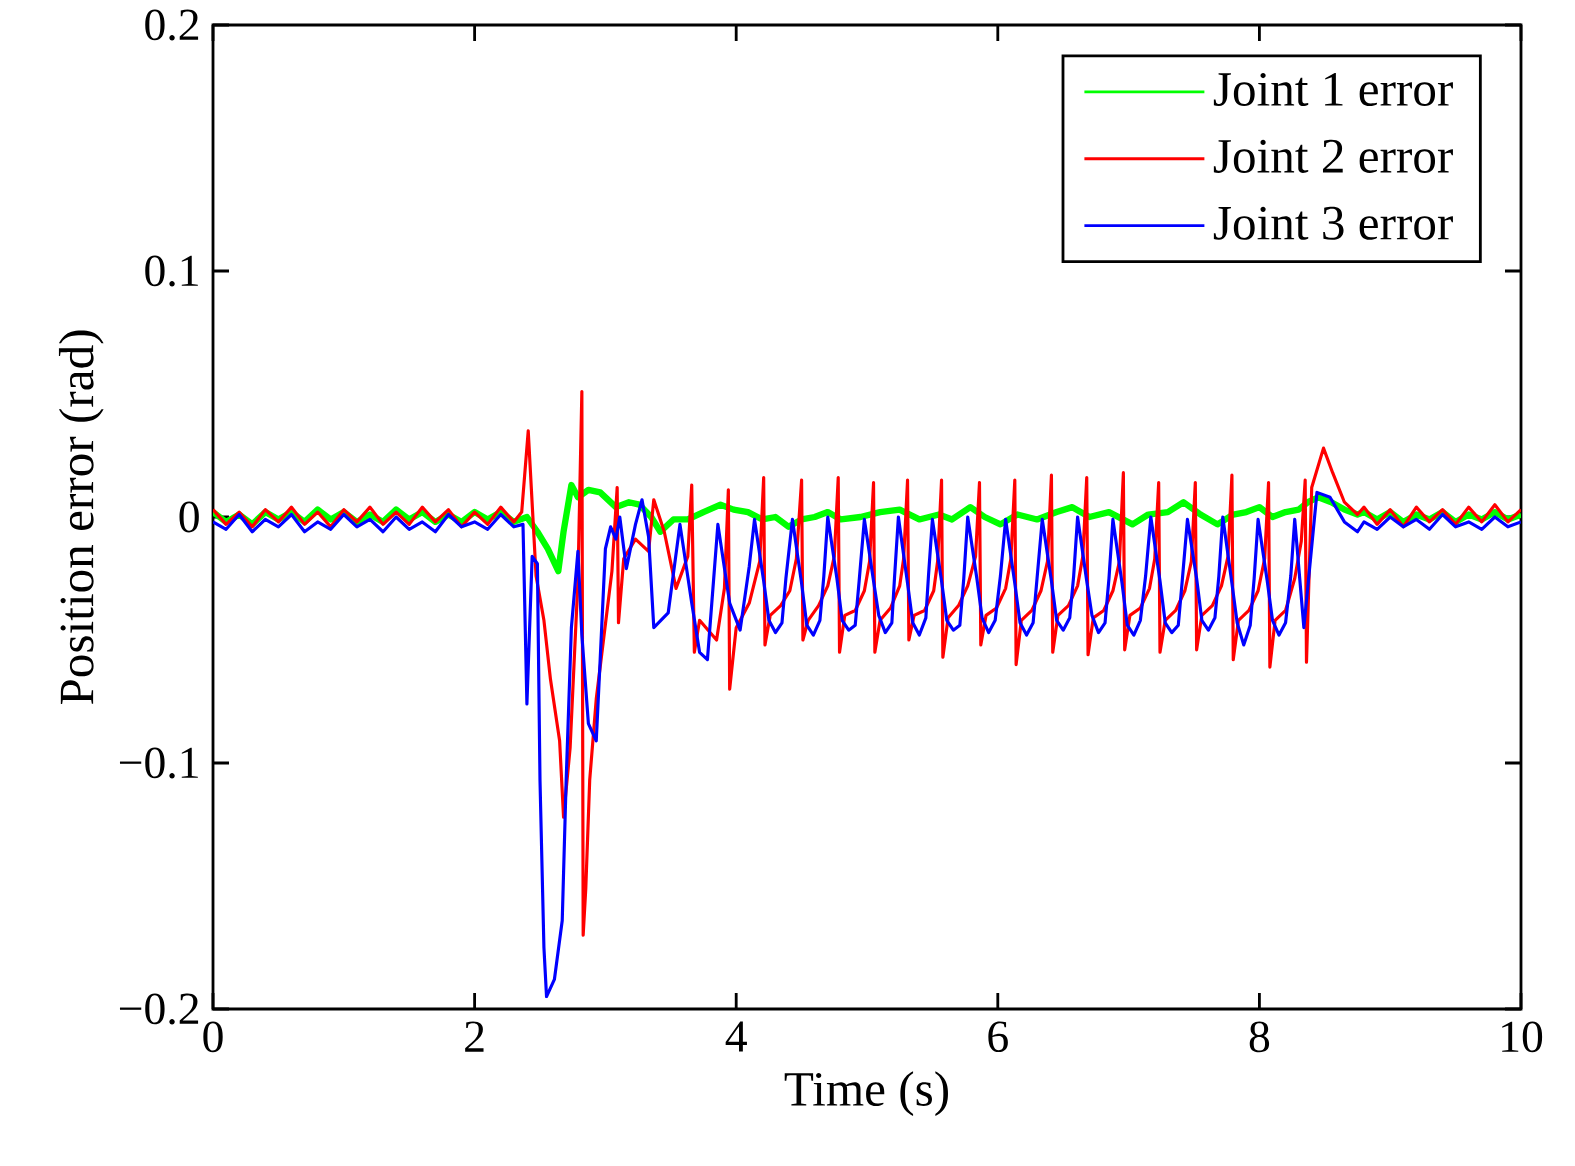 Image resolution: width=1575 pixels, height=1166 pixels. Describe the element at coordinates (474, 1036) in the screenshot. I see `x-tick-label: 2` at that location.